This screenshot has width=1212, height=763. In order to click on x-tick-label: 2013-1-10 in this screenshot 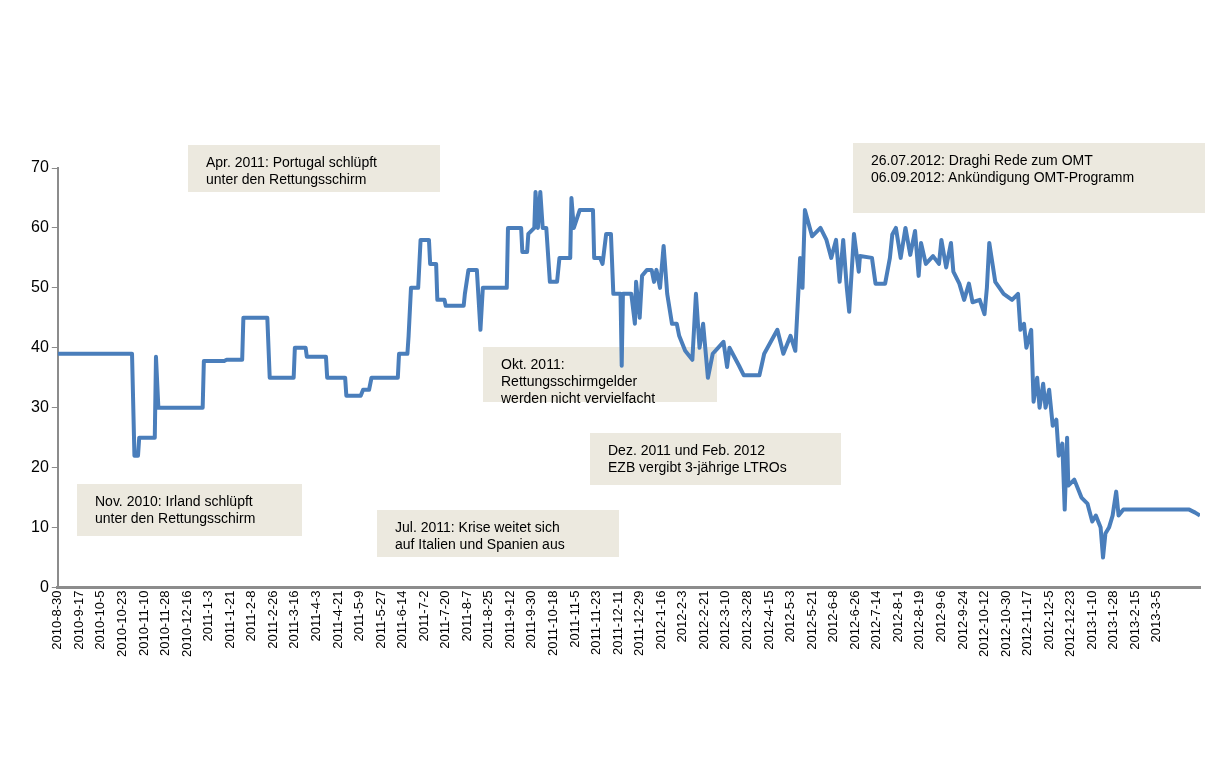, I will do `click(1091, 620)`.